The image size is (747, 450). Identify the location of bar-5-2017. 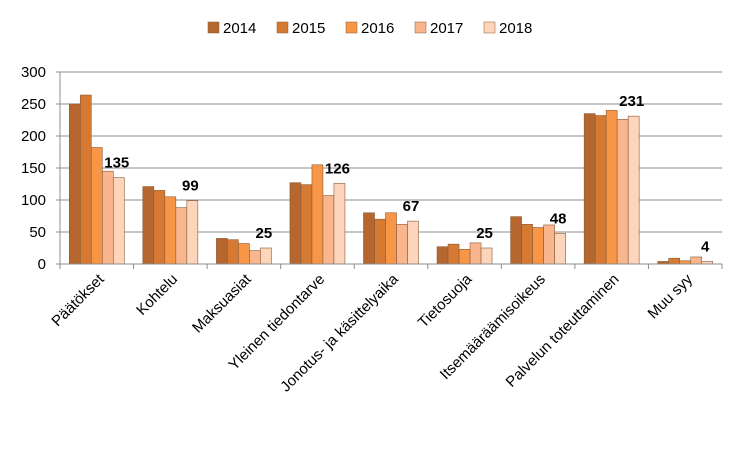
(475, 253).